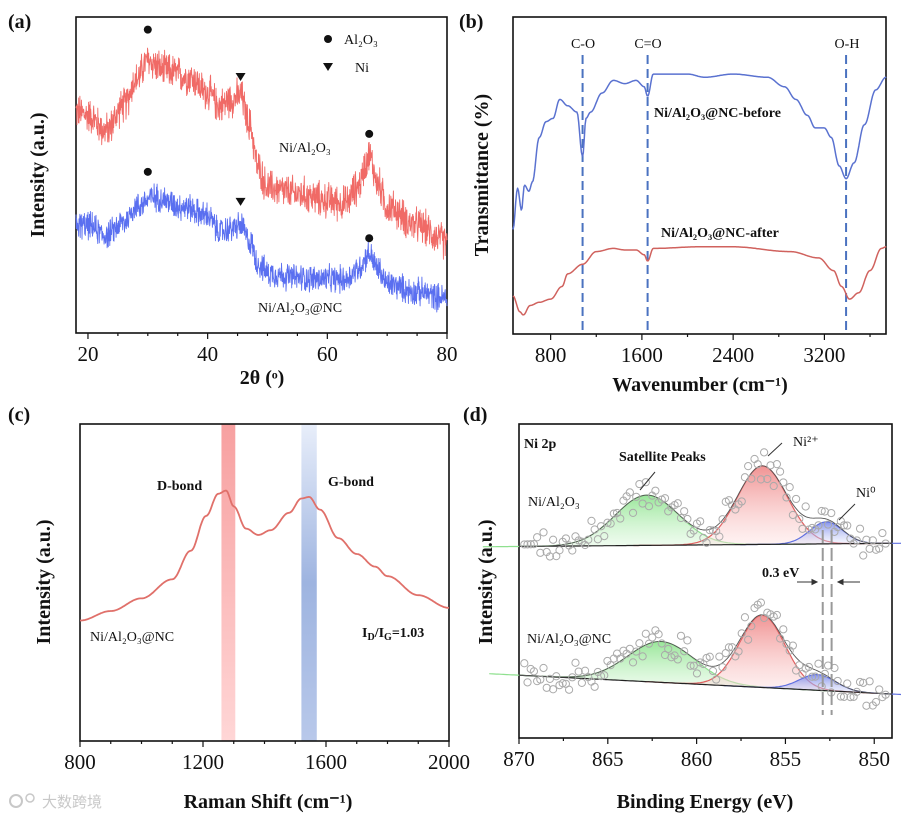 Image resolution: width=901 pixels, height=821 pixels. Describe the element at coordinates (551, 355) in the screenshot. I see `b-x-tick-label: 800` at that location.